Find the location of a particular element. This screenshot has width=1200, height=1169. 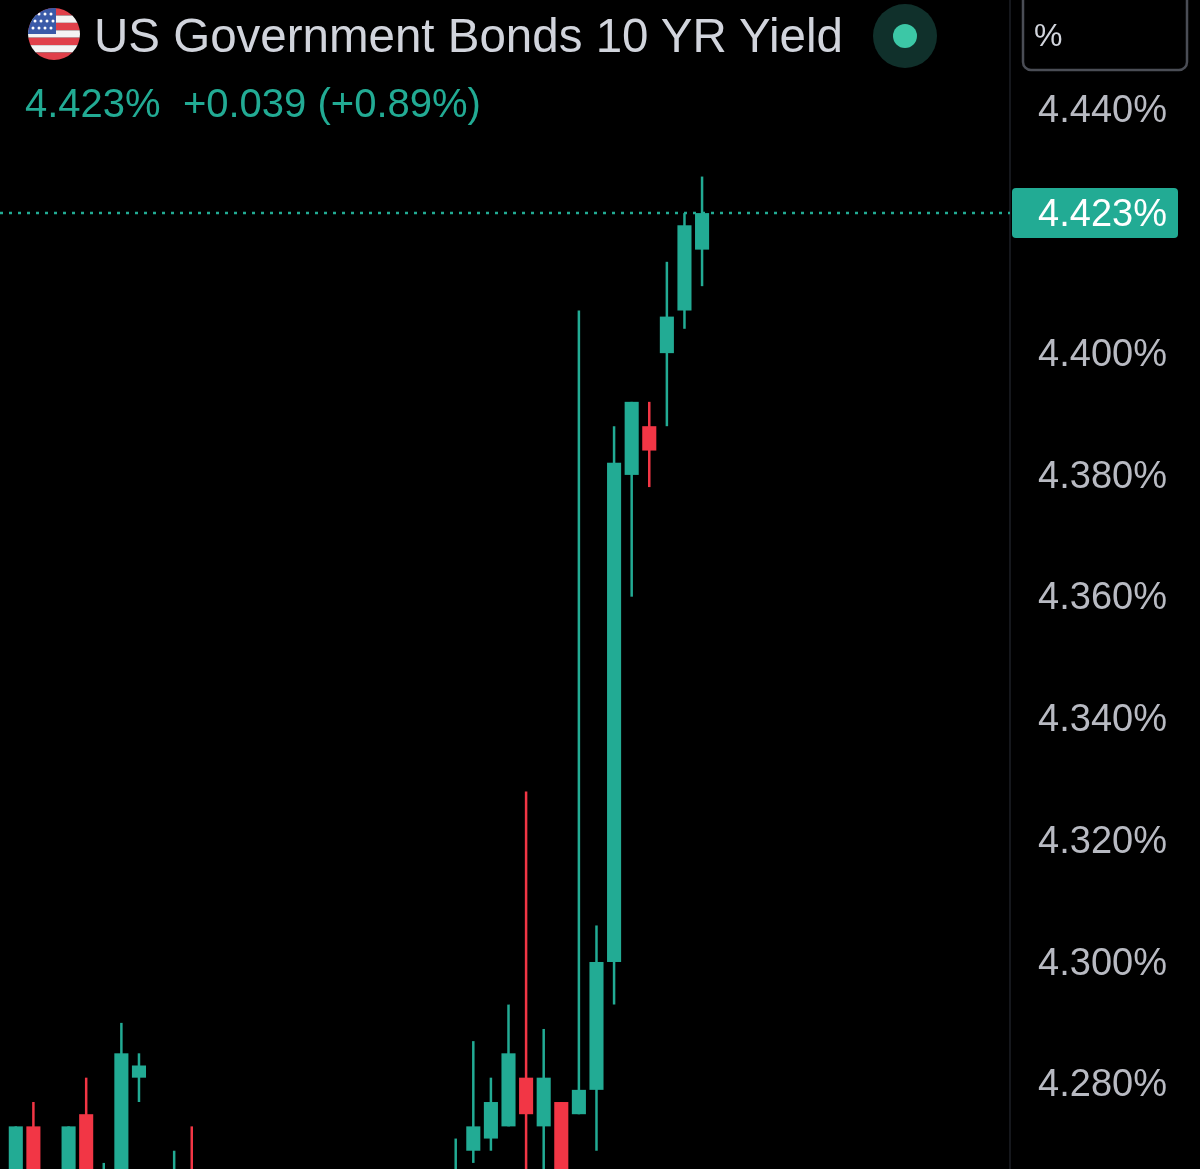

y-tick-label: 4.300% is located at coordinates (1102, 961).